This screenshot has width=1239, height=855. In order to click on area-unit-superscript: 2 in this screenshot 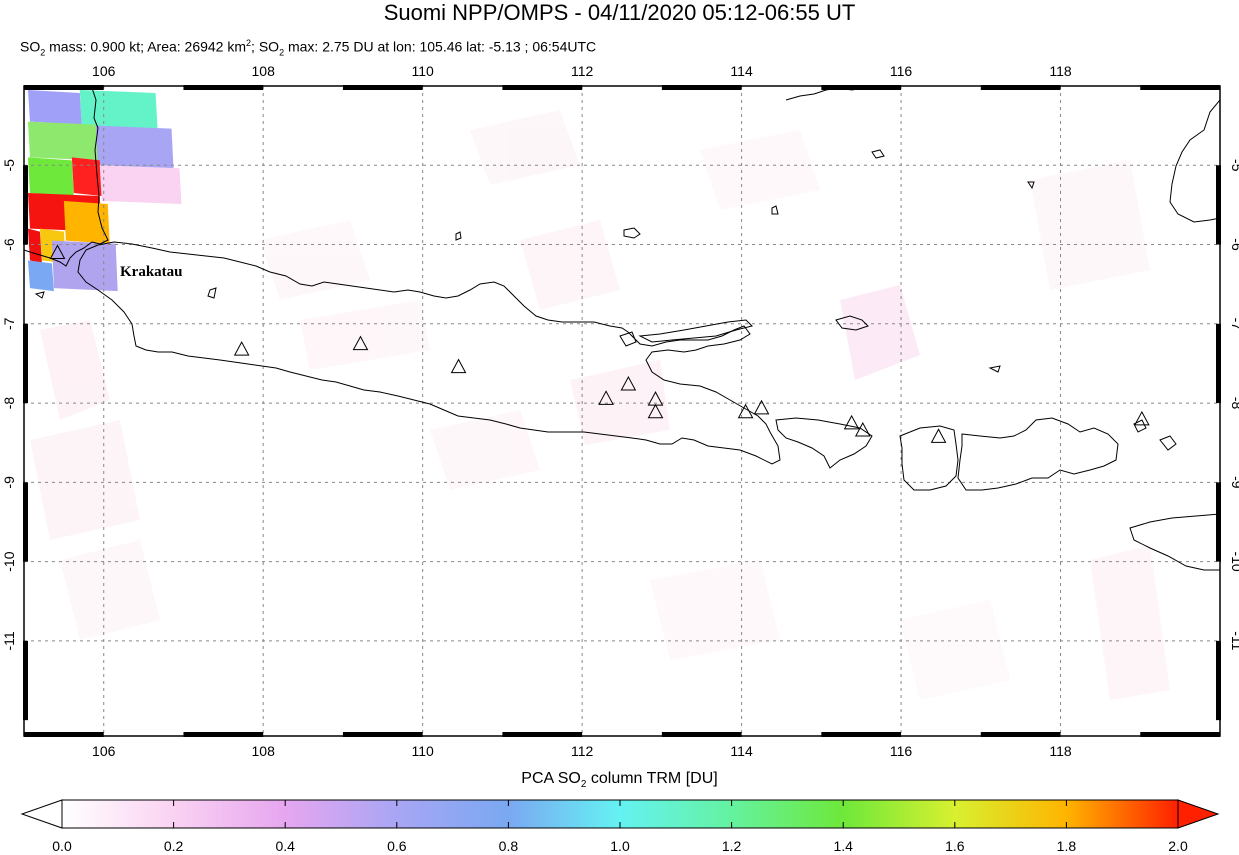, I will do `click(249, 43)`.